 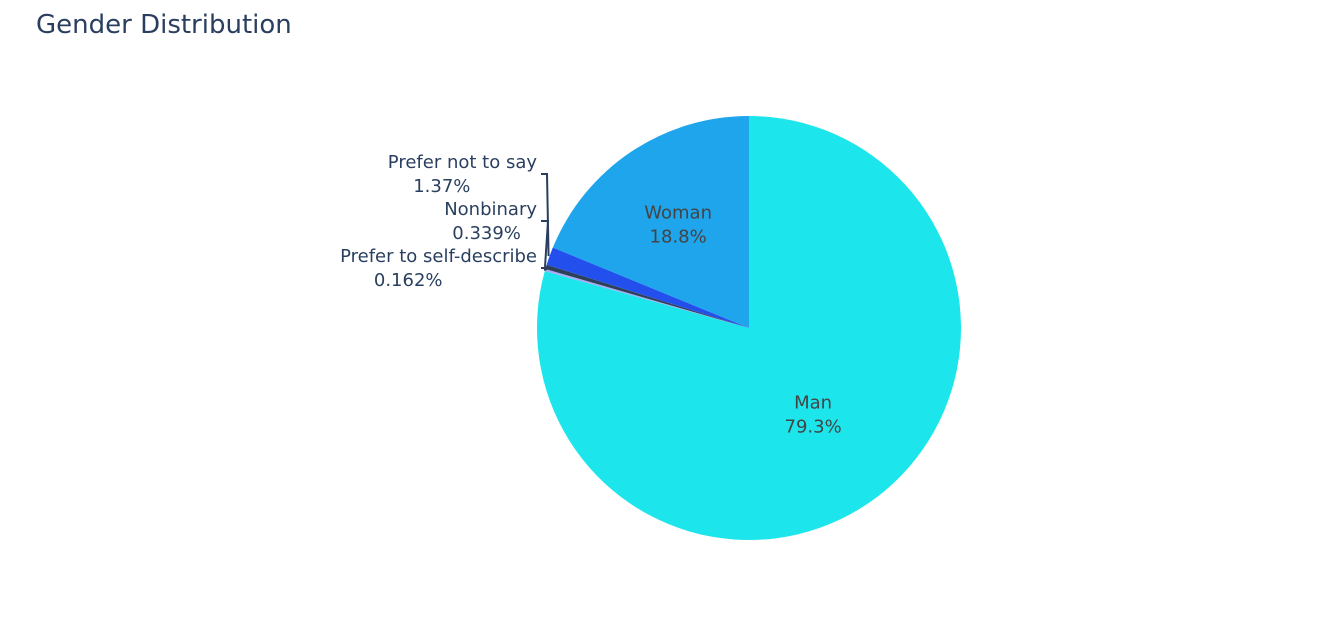 What do you see at coordinates (545, 269) in the screenshot?
I see `connector-line-prefer-to-self-describe` at bounding box center [545, 269].